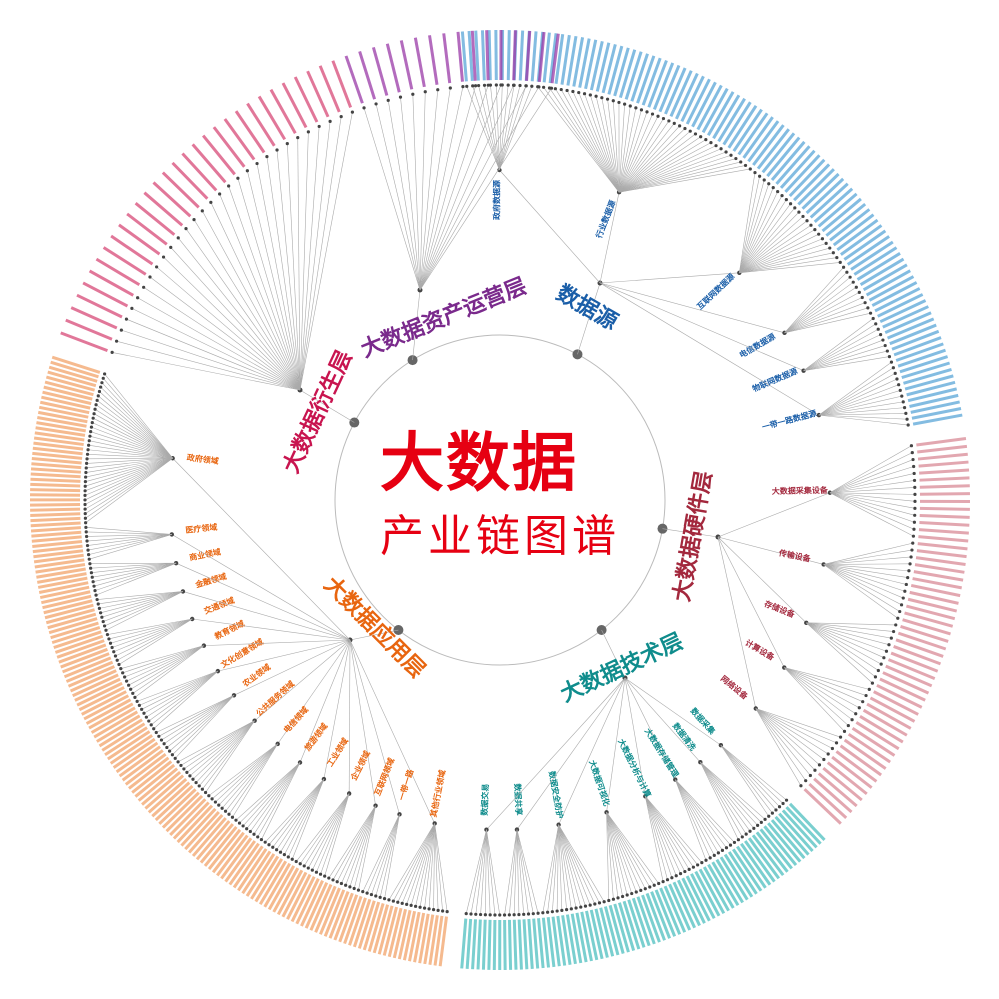 Image resolution: width=999 pixels, height=999 pixels. I want to click on child-label: 大数据采集设备, so click(800, 490).